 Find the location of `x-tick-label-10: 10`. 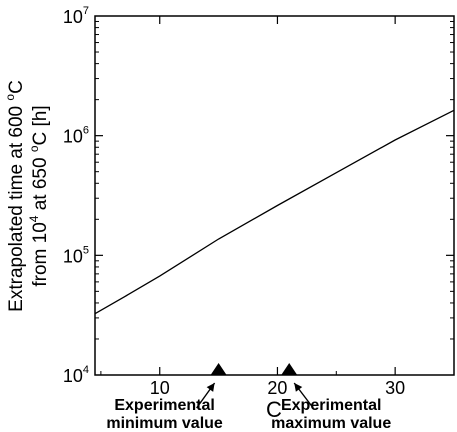

x-tick-label-10: 10 is located at coordinates (160, 388).